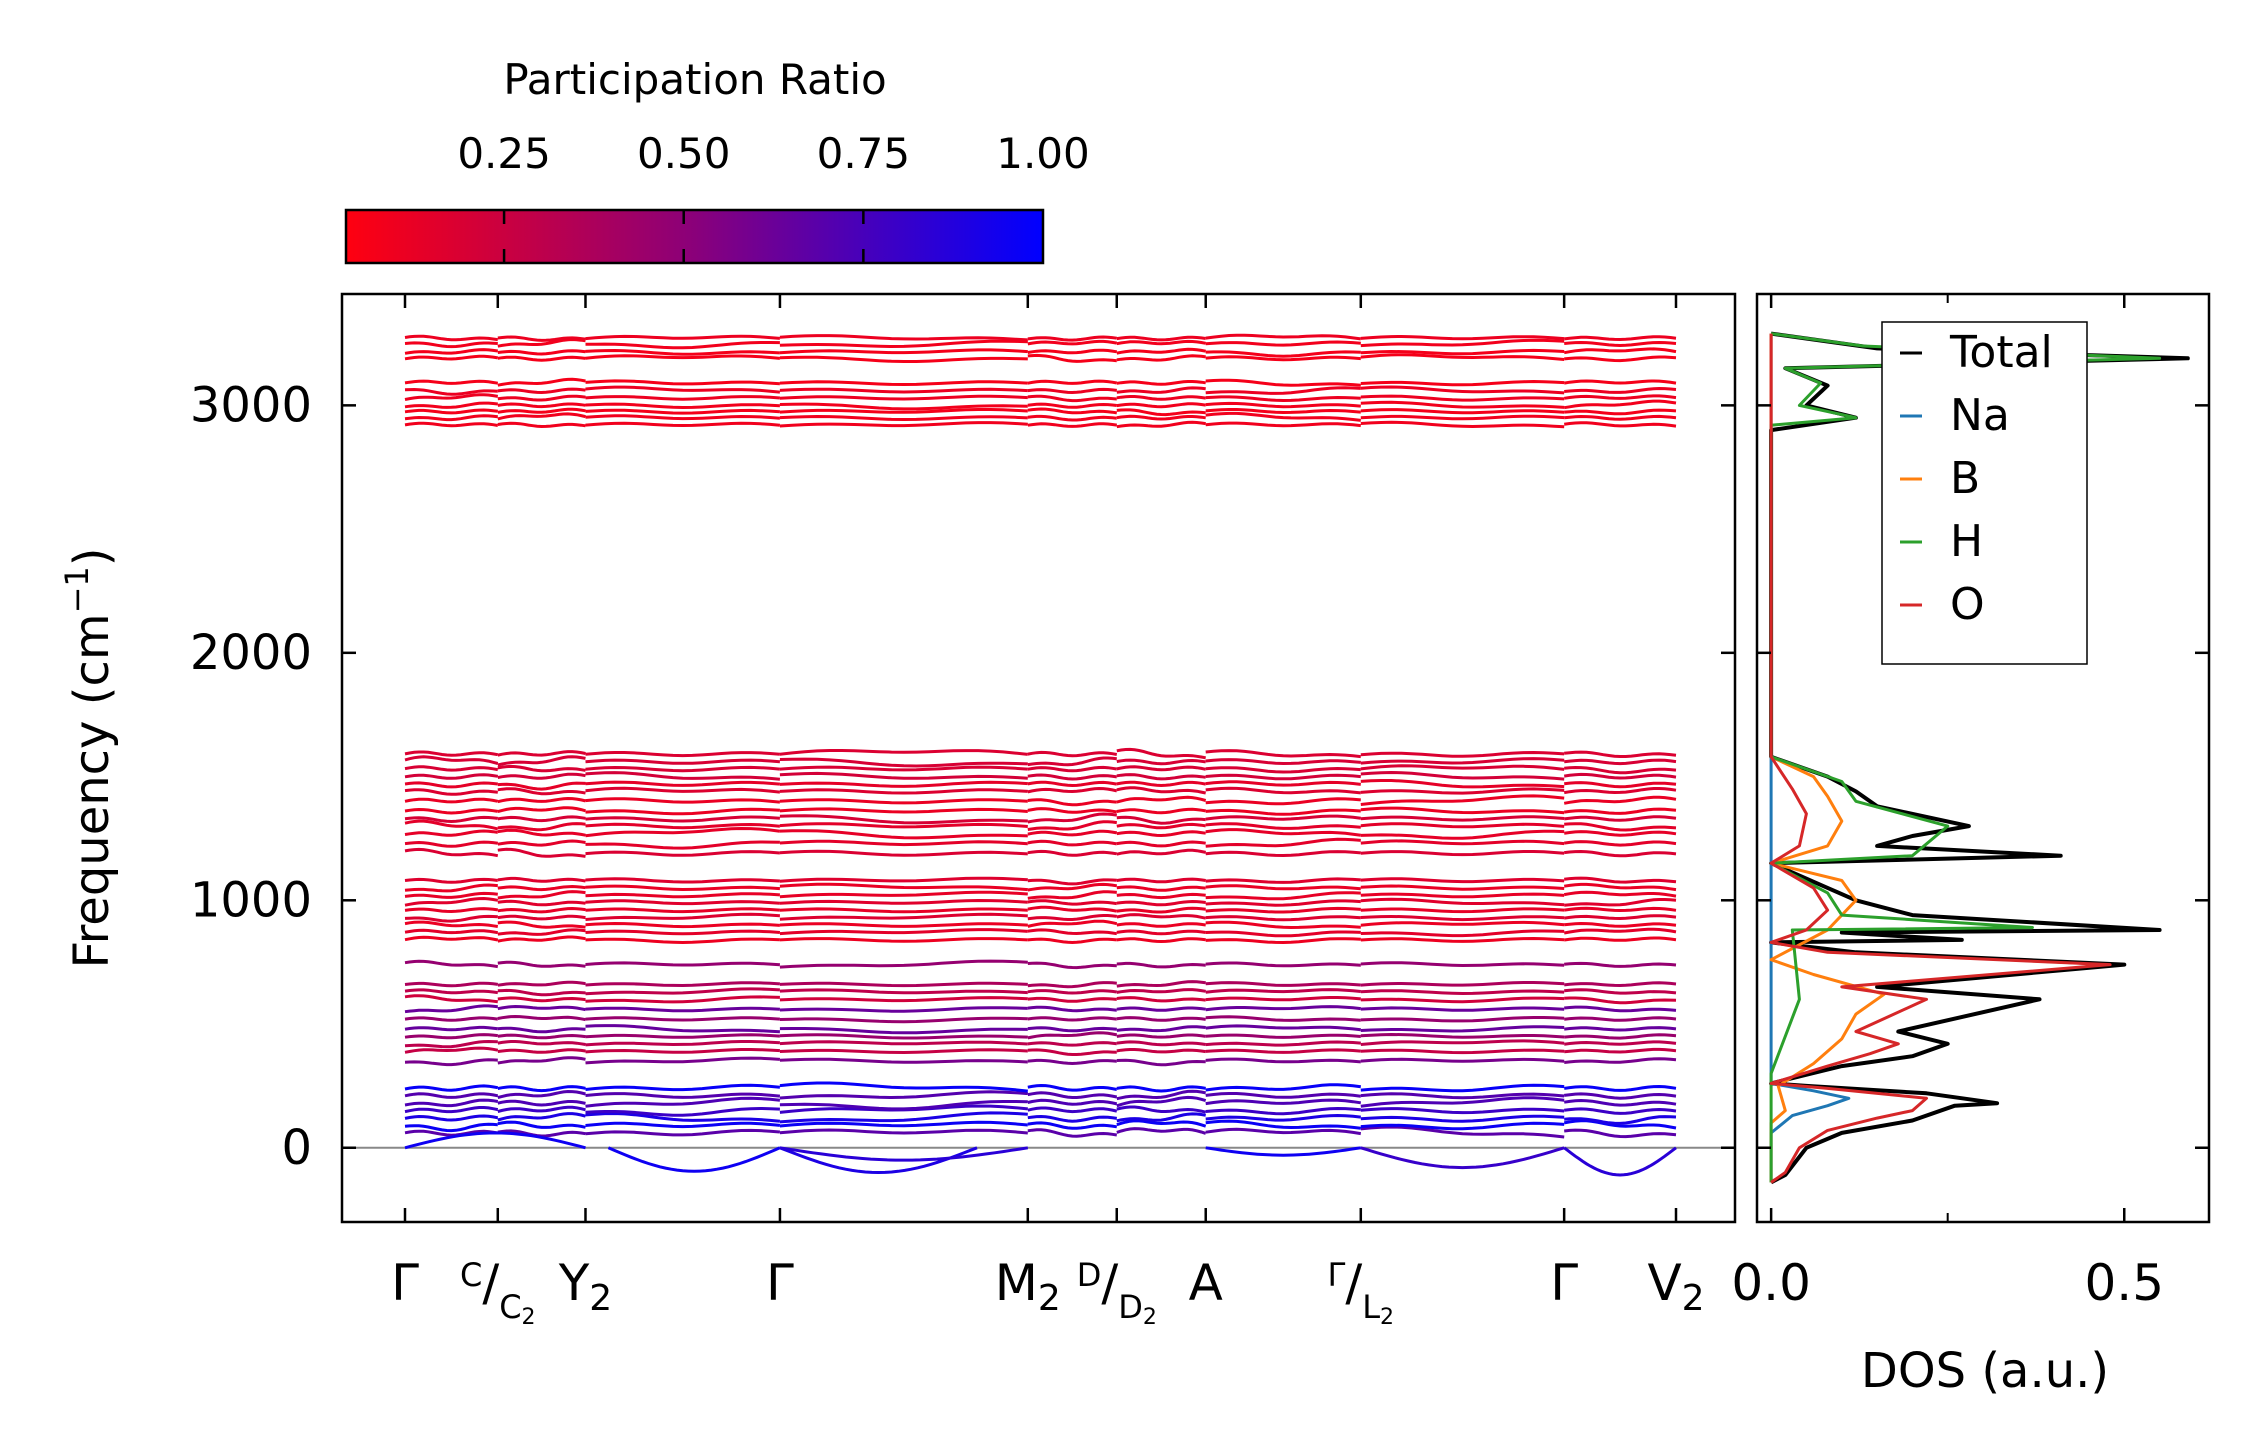 The height and width of the screenshot is (1455, 2259). Describe the element at coordinates (89, 757) in the screenshot. I see `y-axis-label: Frequency (cm−1)` at that location.